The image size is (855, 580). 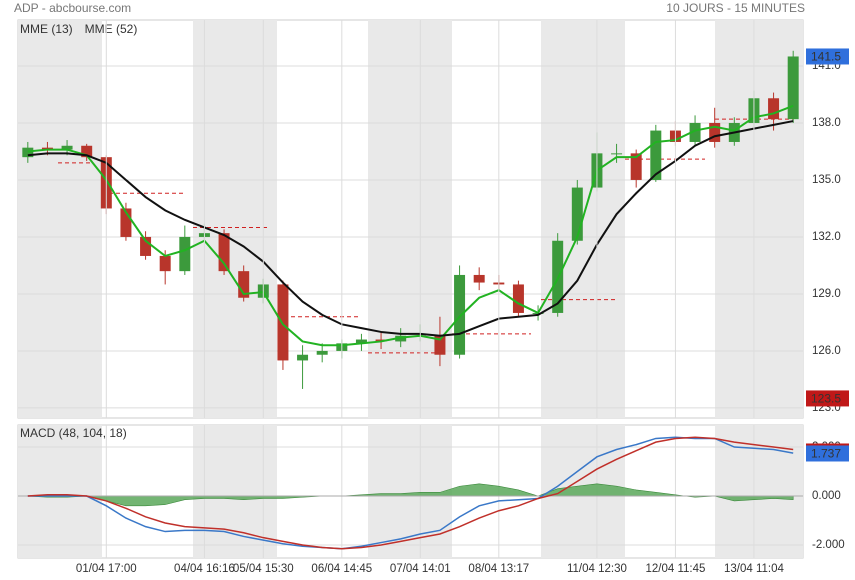 I want to click on x-tick-label: 06/04 14:45, so click(x=341, y=569).